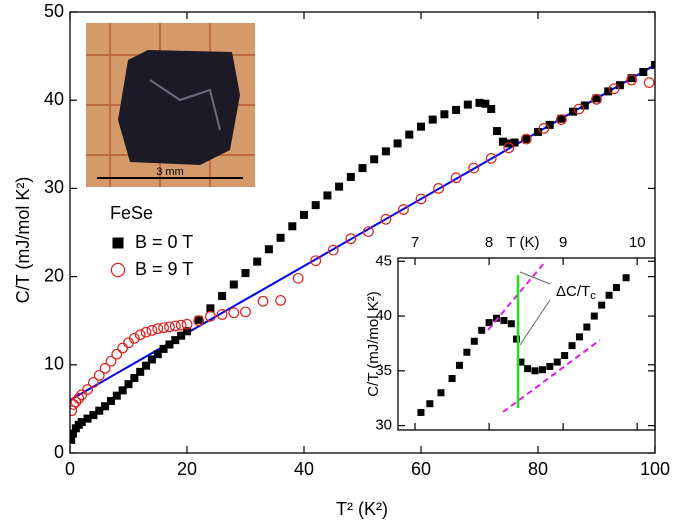 The image size is (675, 531). What do you see at coordinates (573, 291) in the screenshot?
I see `annotation-text: ΔC/T` at bounding box center [573, 291].